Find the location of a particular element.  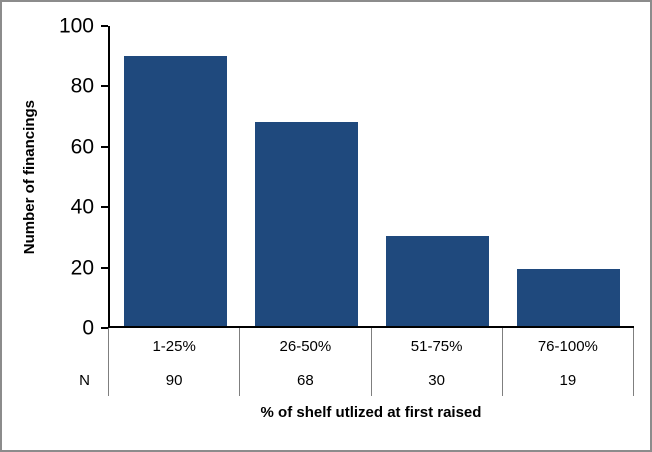

n-value: 90 is located at coordinates (173, 380).